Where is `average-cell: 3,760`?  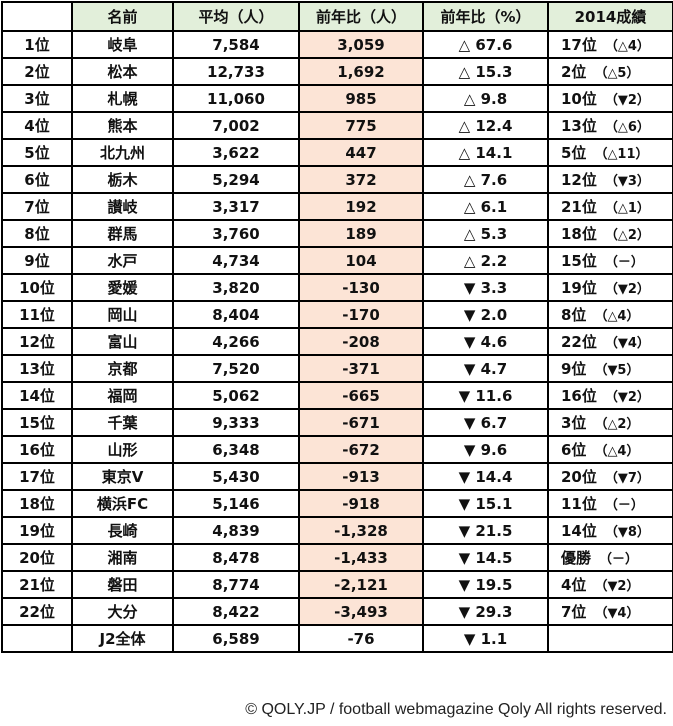 average-cell: 3,760 is located at coordinates (236, 233).